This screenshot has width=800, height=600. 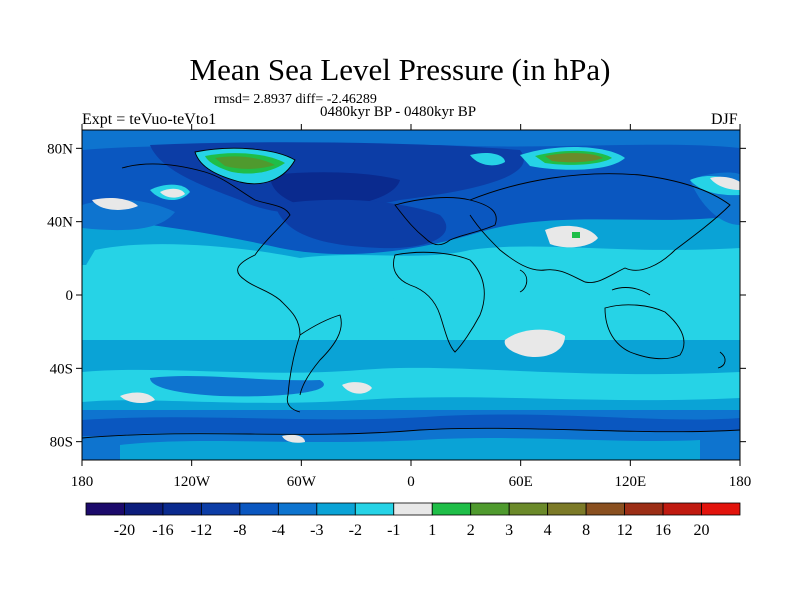 I want to click on colorbar-label: 1, so click(x=432, y=530).